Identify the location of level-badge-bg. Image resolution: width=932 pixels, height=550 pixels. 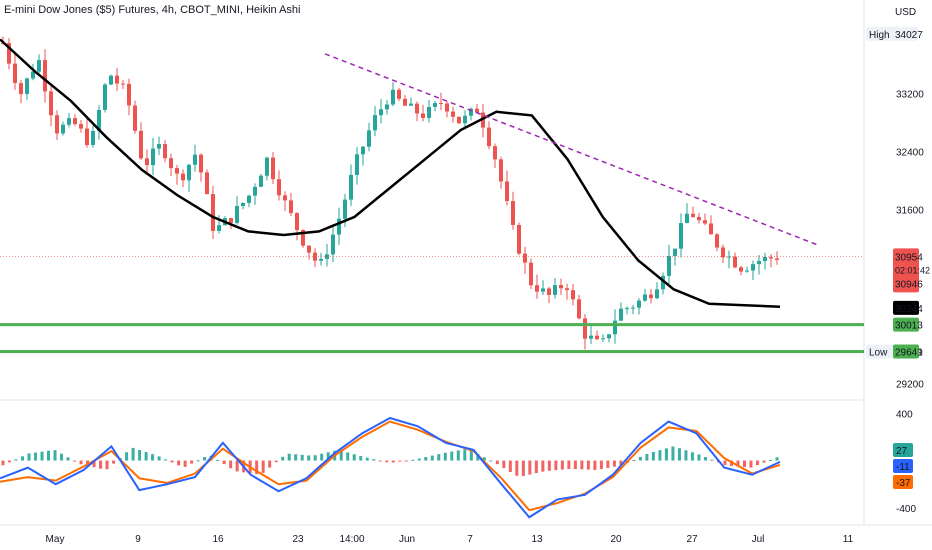
(906, 351).